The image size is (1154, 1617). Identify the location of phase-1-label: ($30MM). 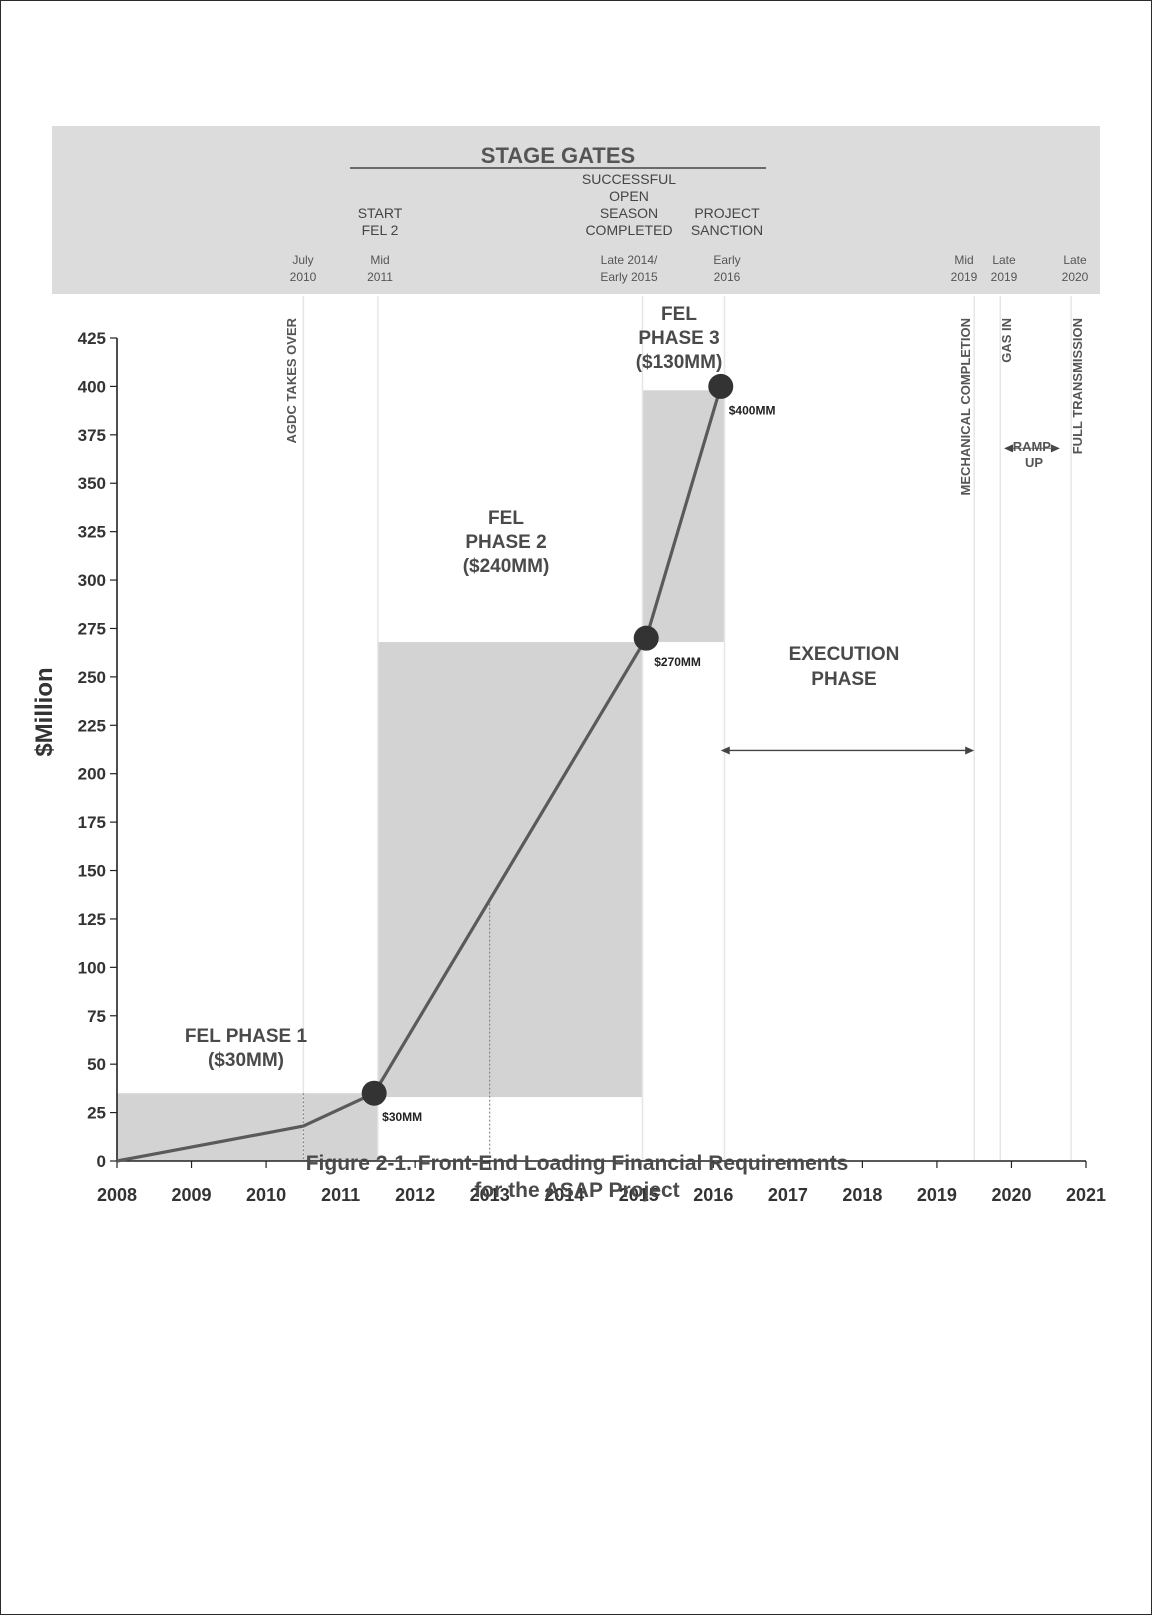
(246, 1060).